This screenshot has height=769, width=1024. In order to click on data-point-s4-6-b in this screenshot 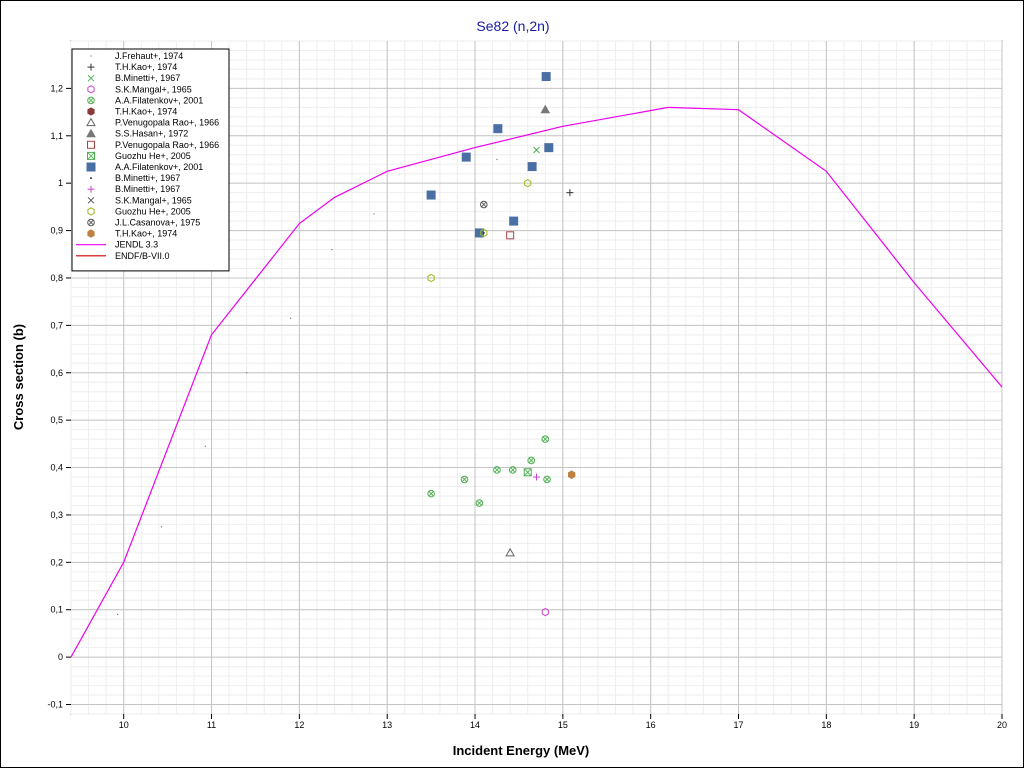, I will do `click(547, 479)`.